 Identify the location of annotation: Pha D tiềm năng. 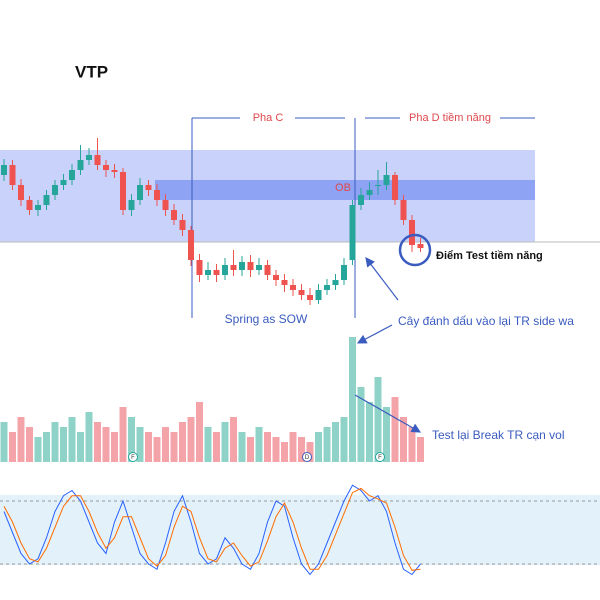
(450, 118).